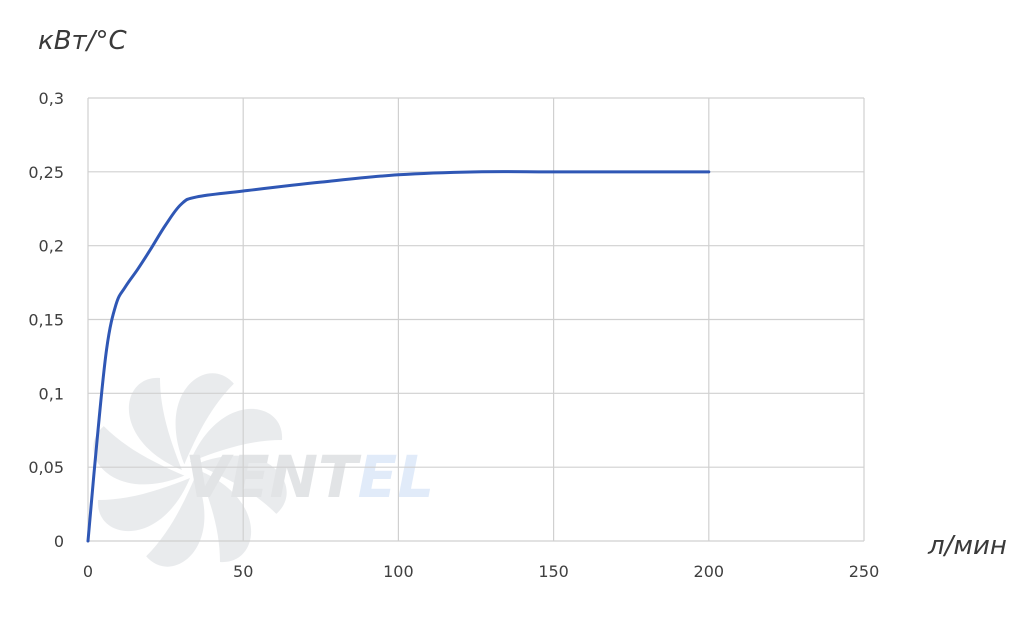 The height and width of the screenshot is (617, 1018). I want to click on x-tick-label: 200, so click(709, 571).